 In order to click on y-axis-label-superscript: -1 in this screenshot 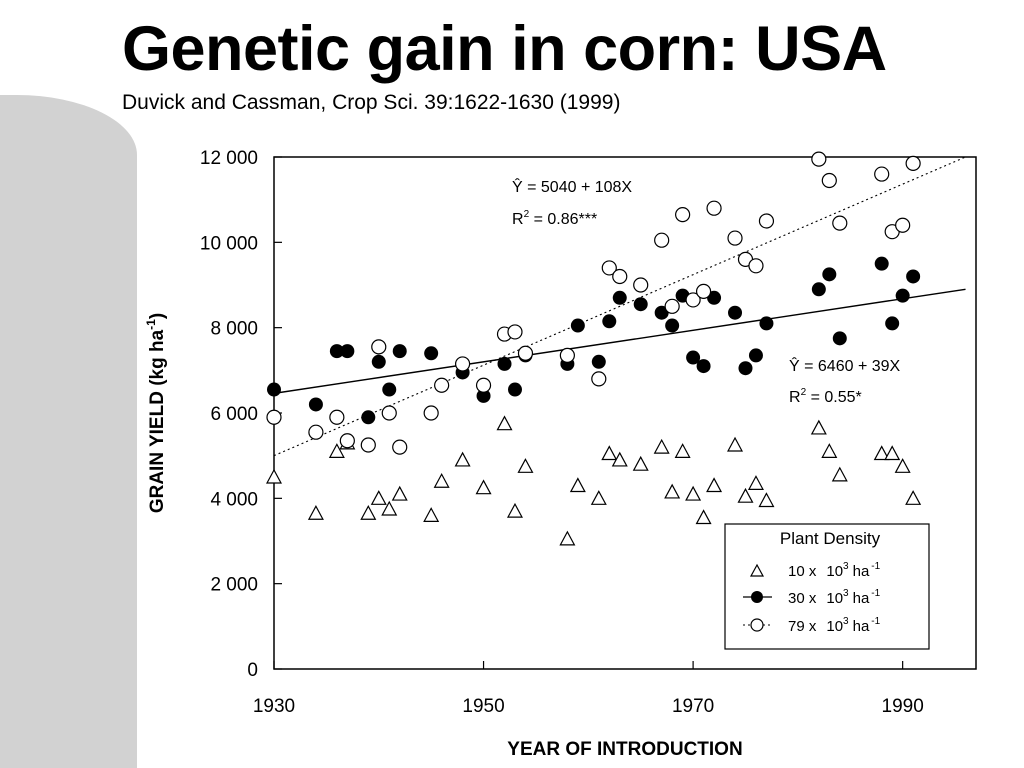, I will do `click(151, 324)`.